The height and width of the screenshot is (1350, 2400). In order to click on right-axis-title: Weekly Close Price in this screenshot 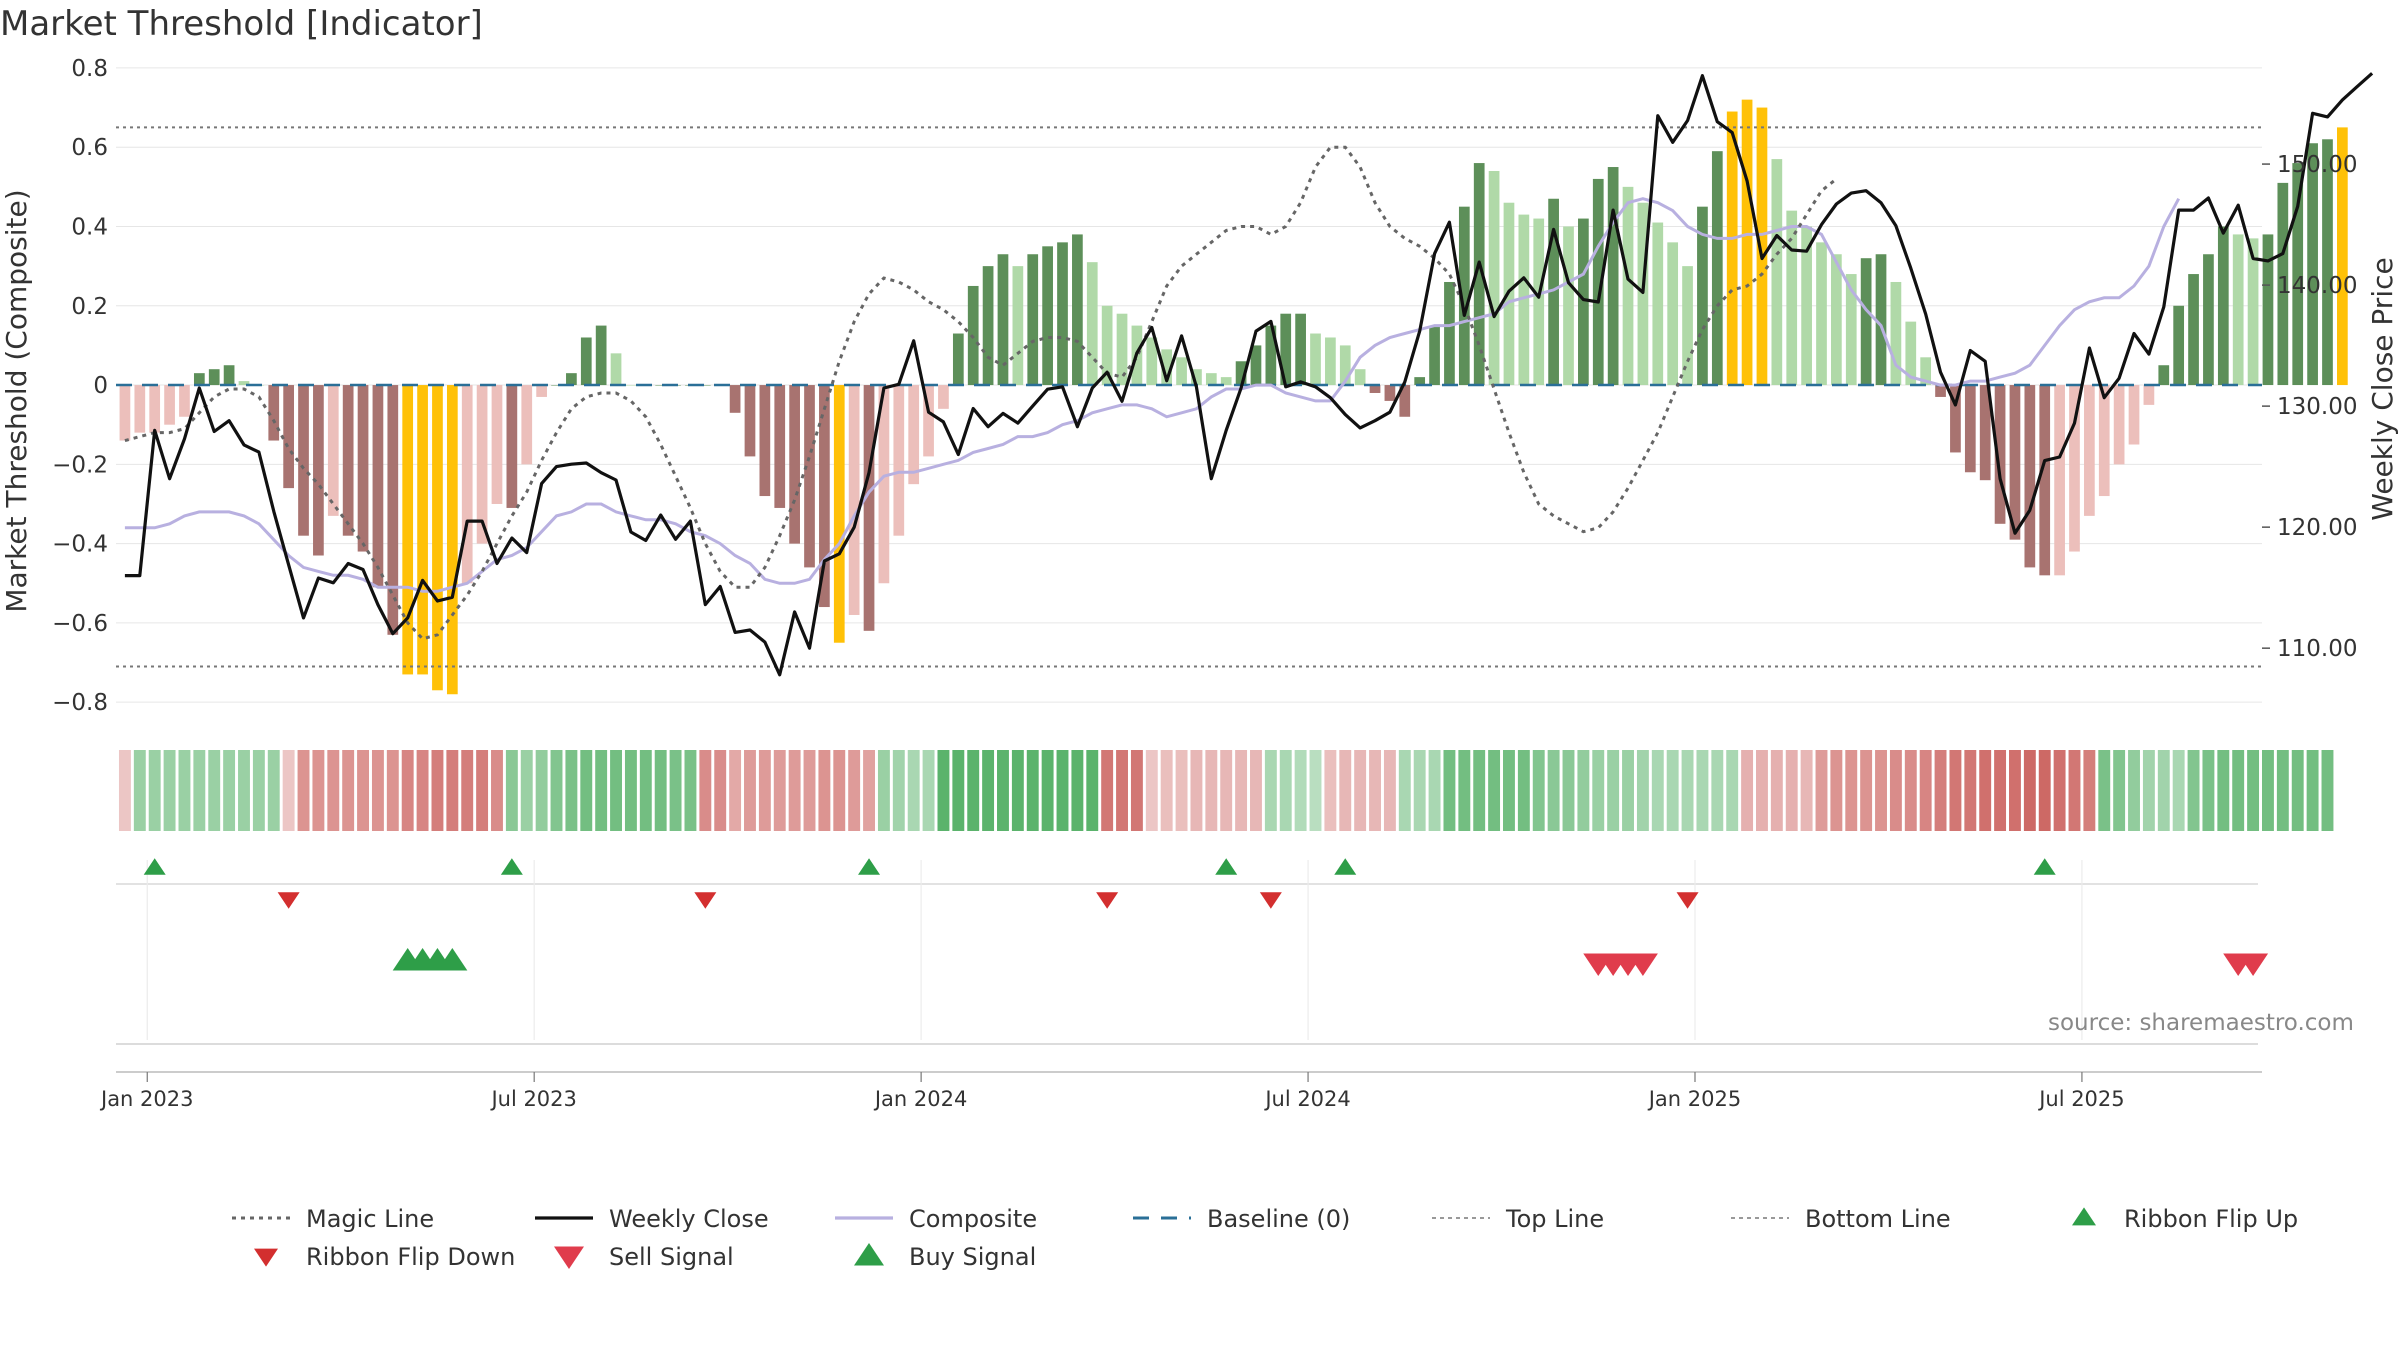, I will do `click(2382, 388)`.